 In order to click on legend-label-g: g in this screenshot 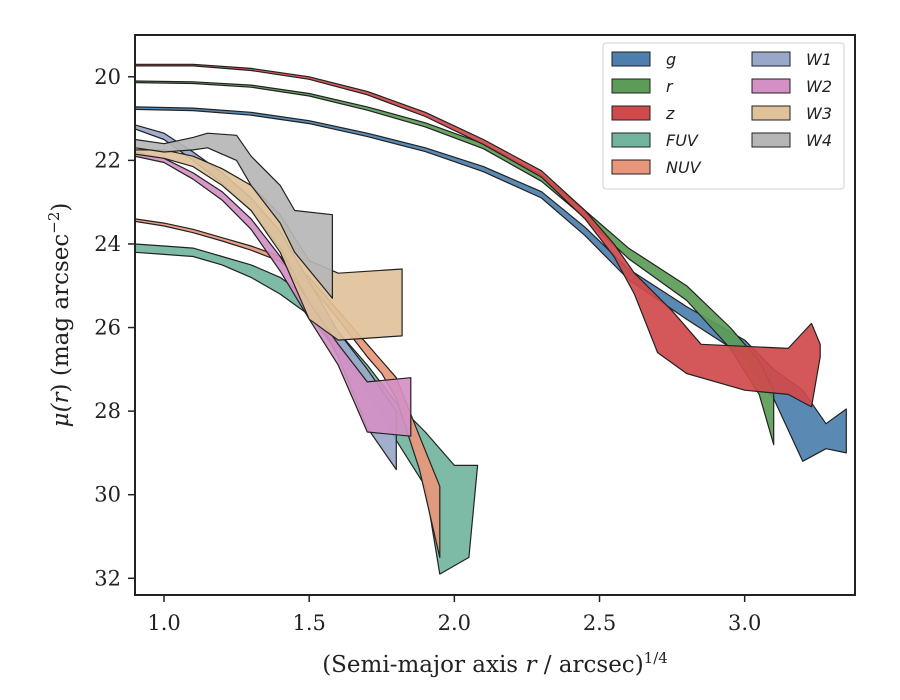, I will do `click(671, 59)`.